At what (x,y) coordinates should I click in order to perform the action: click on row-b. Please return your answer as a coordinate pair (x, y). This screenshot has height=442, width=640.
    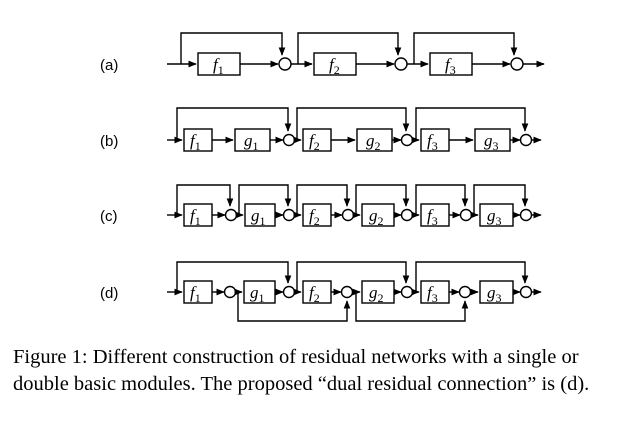
    Looking at the image, I should click on (354, 129).